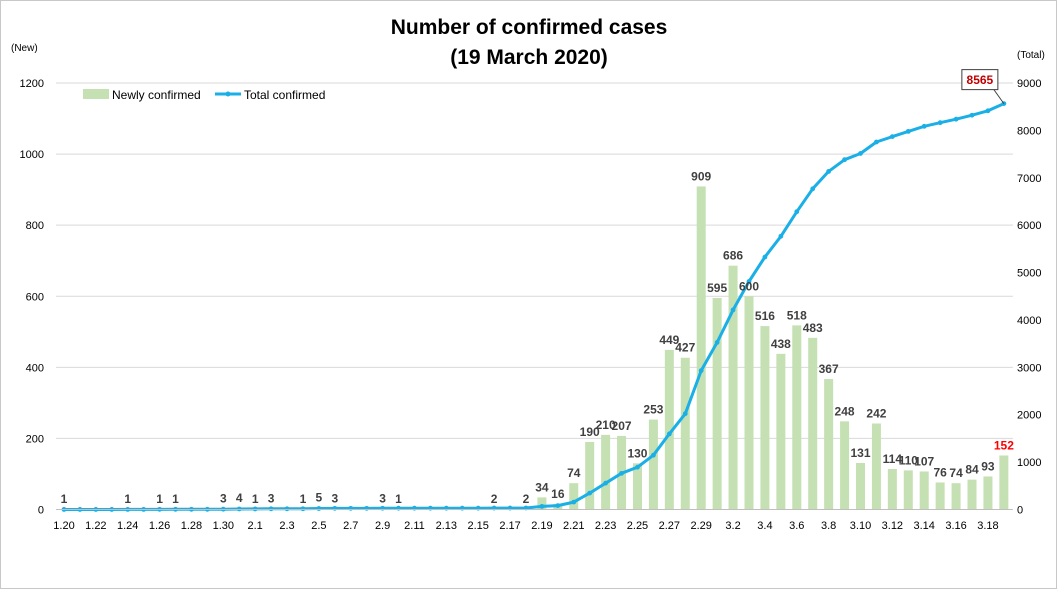 The height and width of the screenshot is (590, 1057). Describe the element at coordinates (924, 461) in the screenshot. I see `bar-value-label: 107` at that location.